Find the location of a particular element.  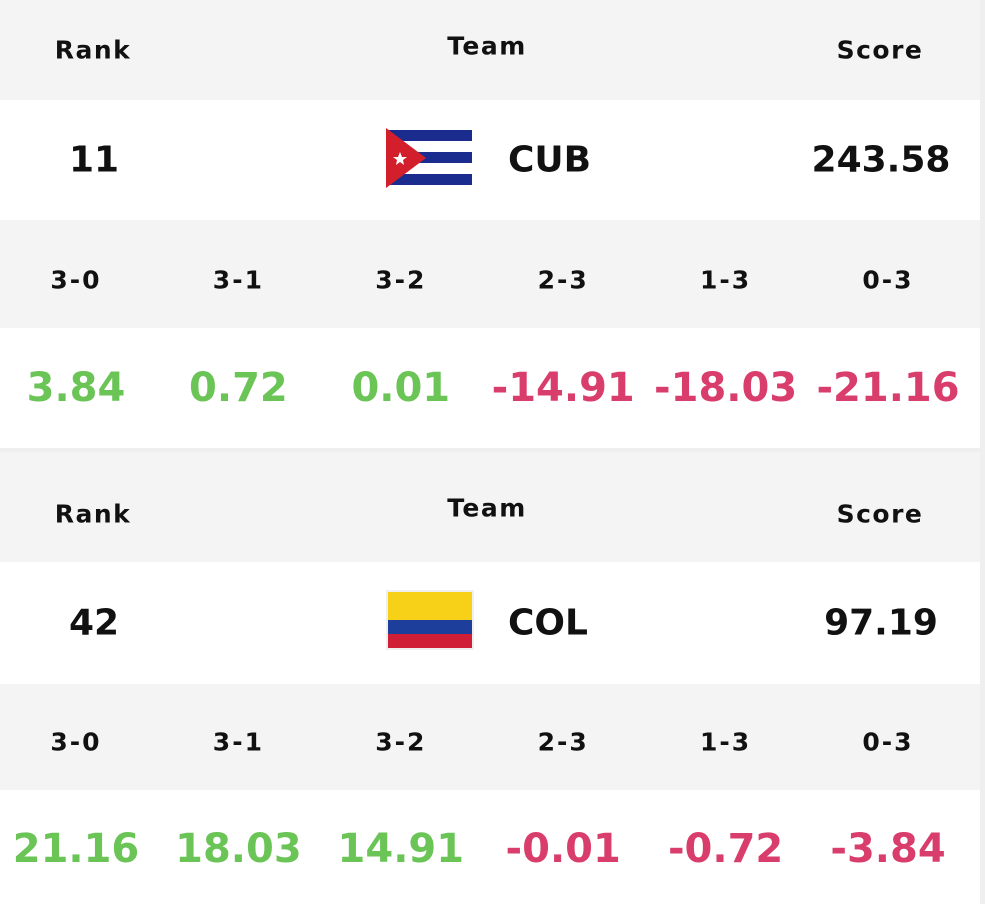

outcome-value: 14.91 is located at coordinates (401, 849).